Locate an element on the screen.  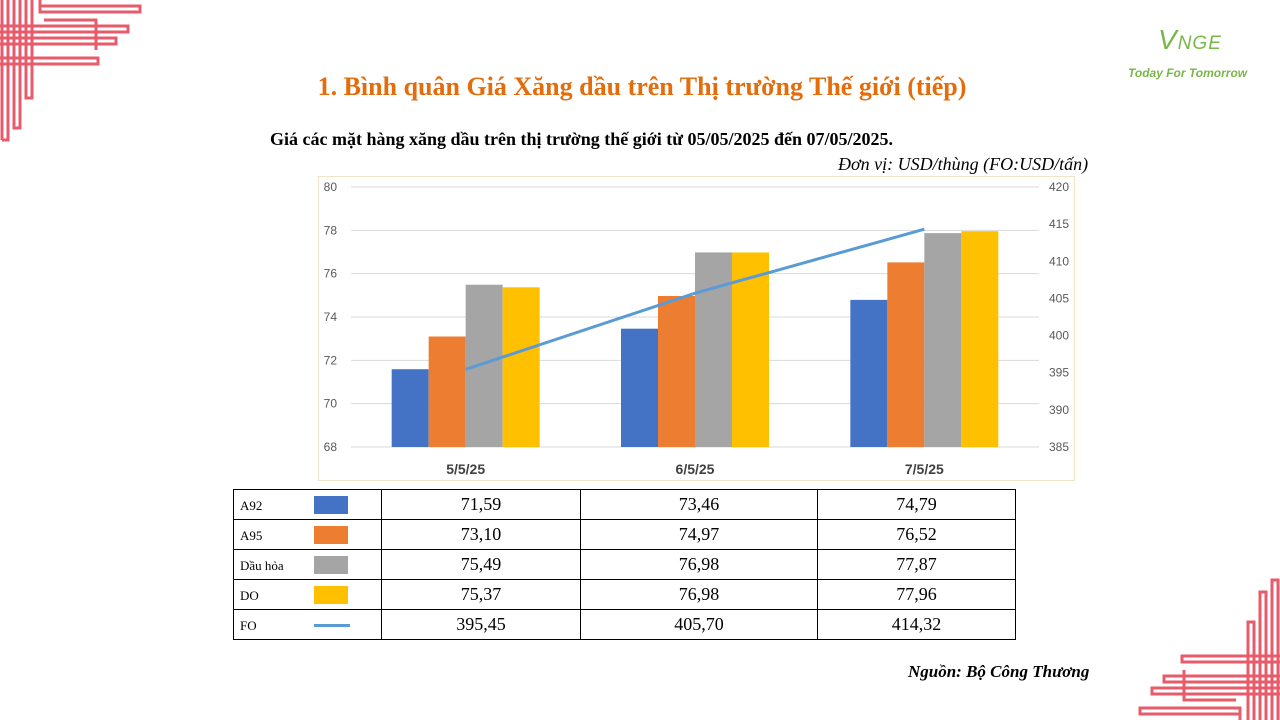
series-label: DO is located at coordinates (249, 595).